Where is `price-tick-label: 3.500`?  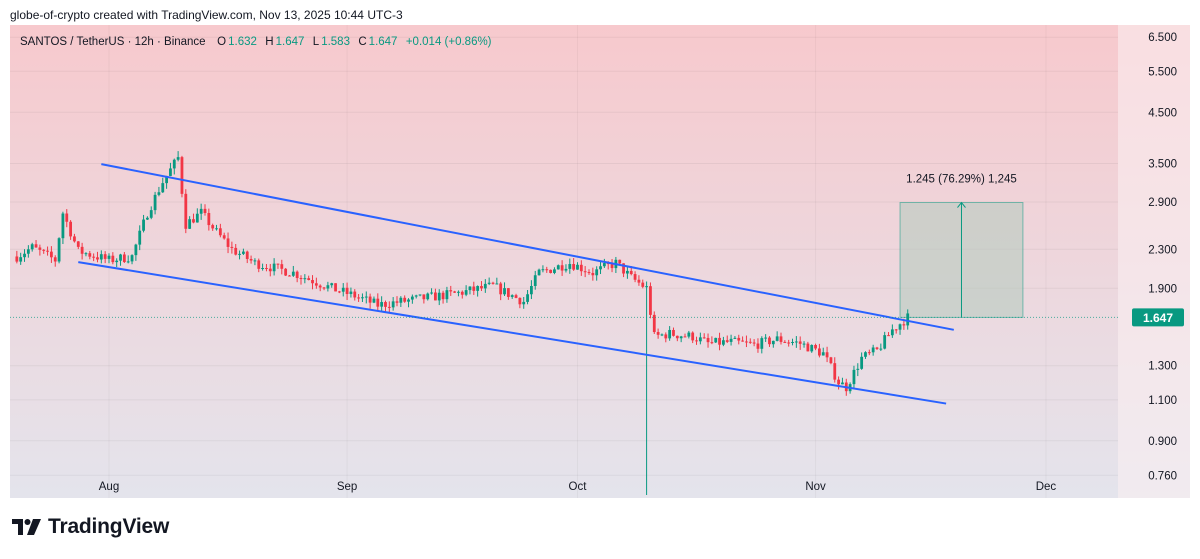
price-tick-label: 3.500 is located at coordinates (1162, 165).